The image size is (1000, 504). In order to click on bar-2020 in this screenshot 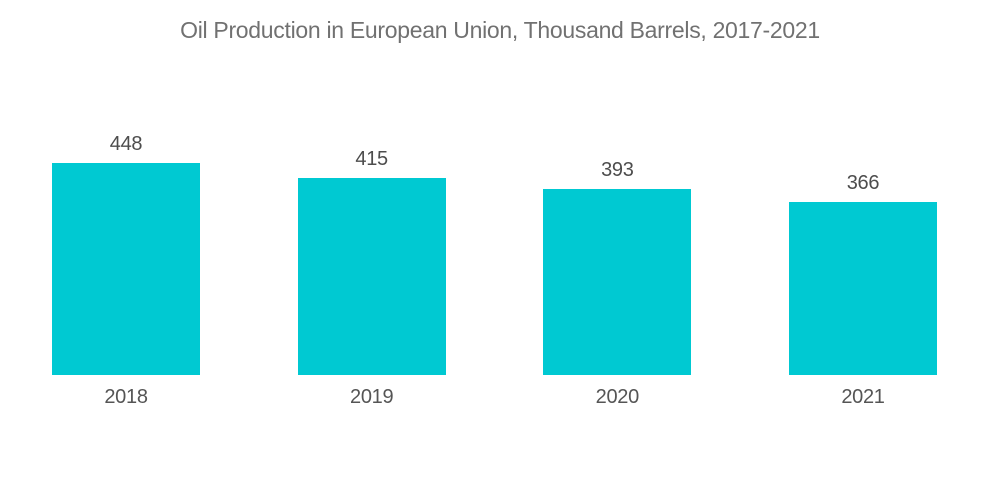, I will do `click(617, 282)`.